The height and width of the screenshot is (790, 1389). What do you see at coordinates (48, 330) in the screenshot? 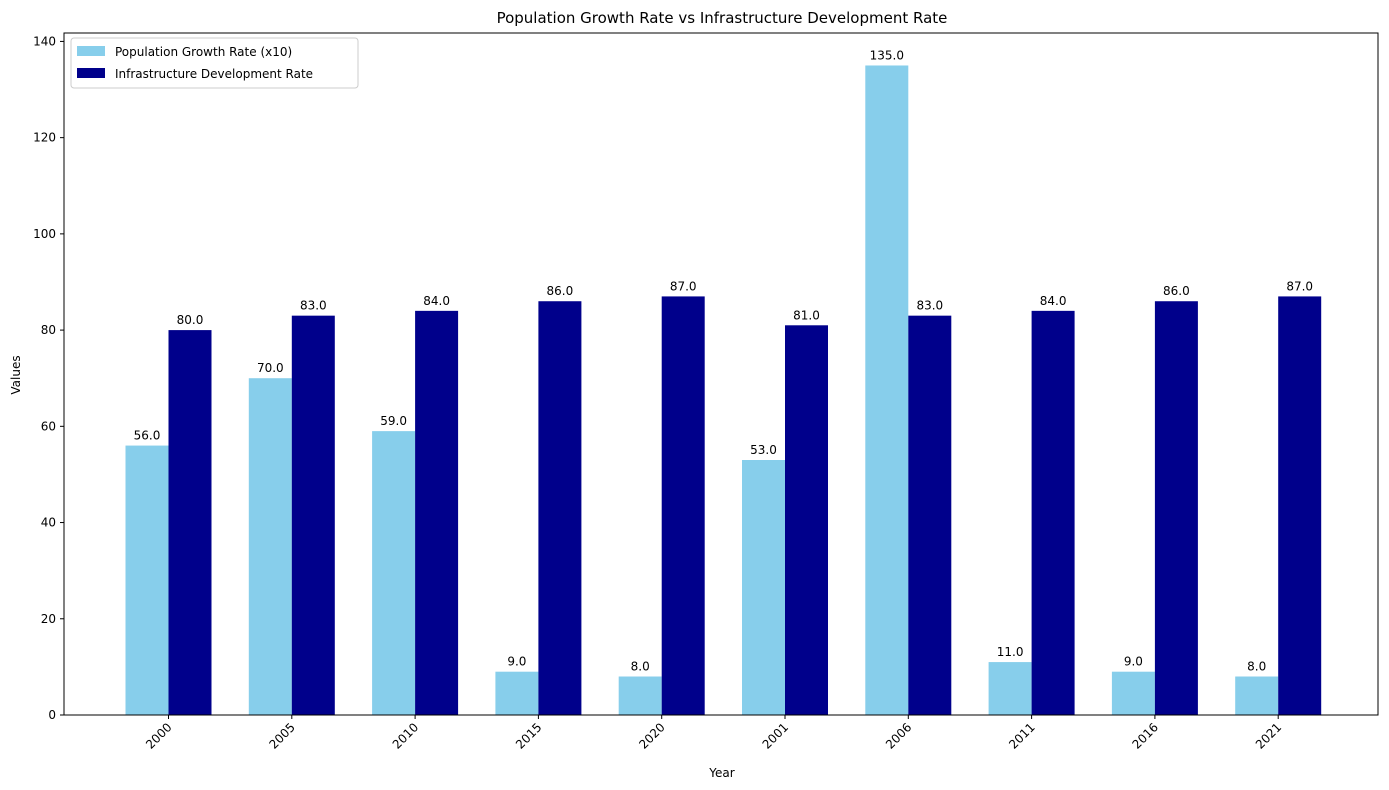
I see `y-tick-label: 80` at bounding box center [48, 330].